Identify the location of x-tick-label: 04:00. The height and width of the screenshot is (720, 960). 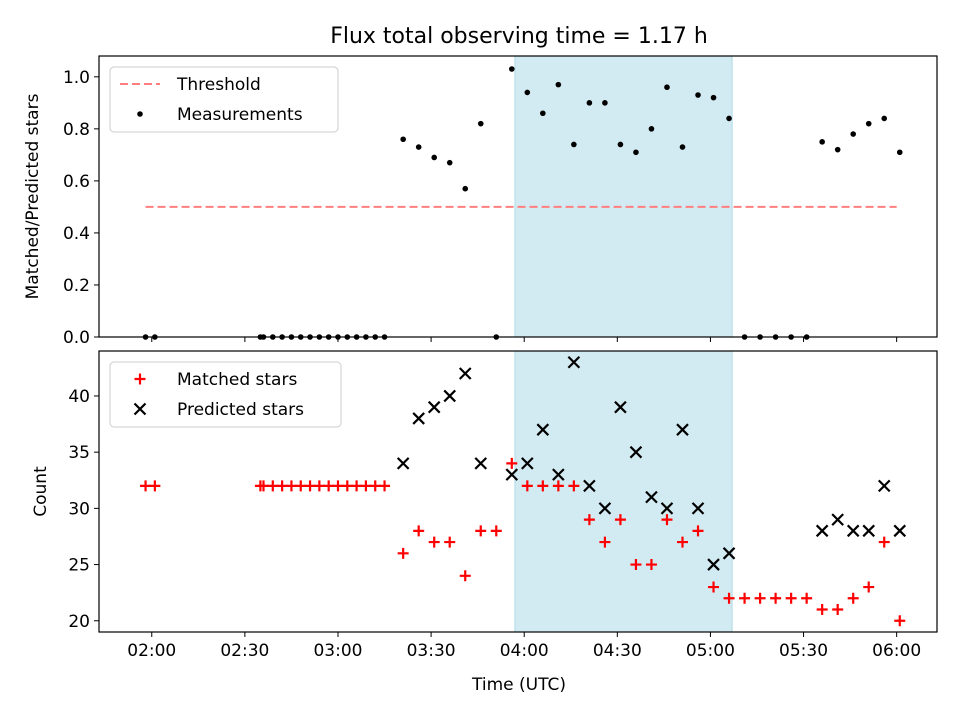
(524, 651).